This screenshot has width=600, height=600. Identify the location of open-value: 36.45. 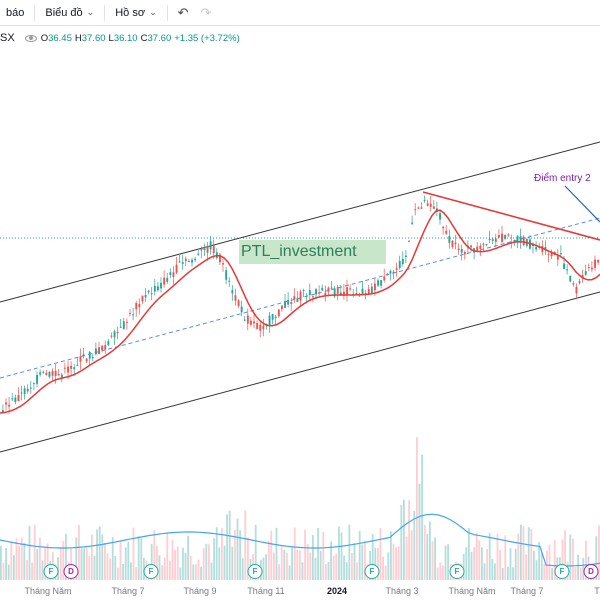
(60, 38).